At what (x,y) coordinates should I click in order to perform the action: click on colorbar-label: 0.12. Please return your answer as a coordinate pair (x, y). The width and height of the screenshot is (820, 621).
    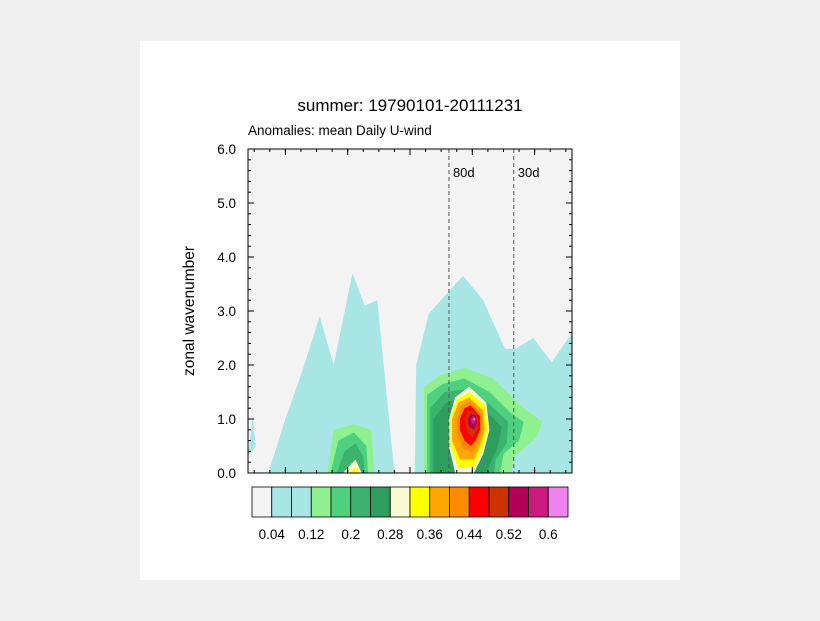
    Looking at the image, I should click on (311, 534).